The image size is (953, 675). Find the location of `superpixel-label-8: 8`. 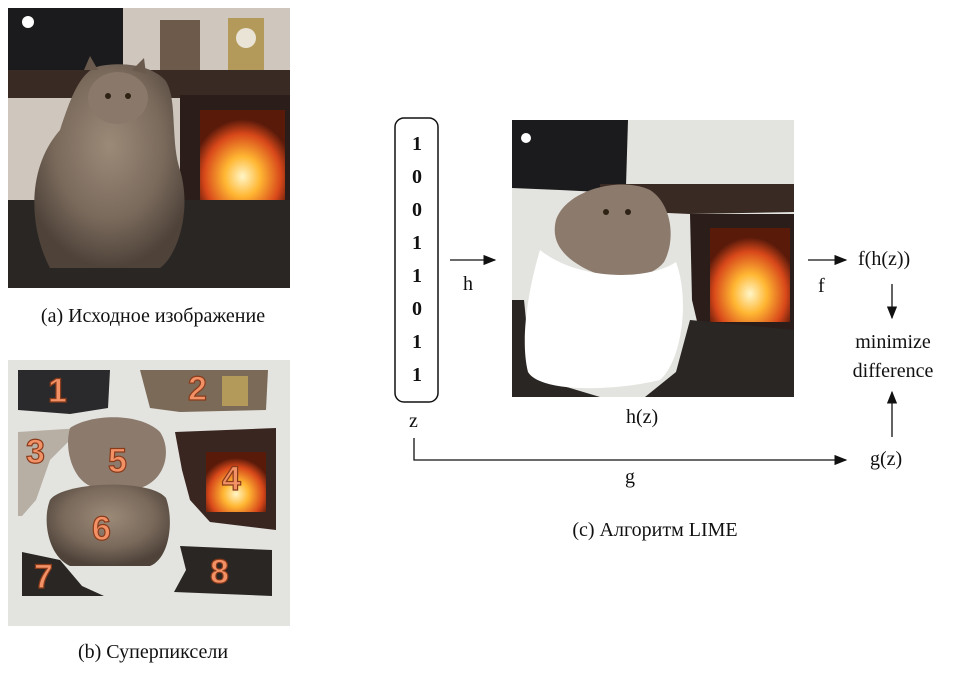

superpixel-label-8: 8 is located at coordinates (219, 571).